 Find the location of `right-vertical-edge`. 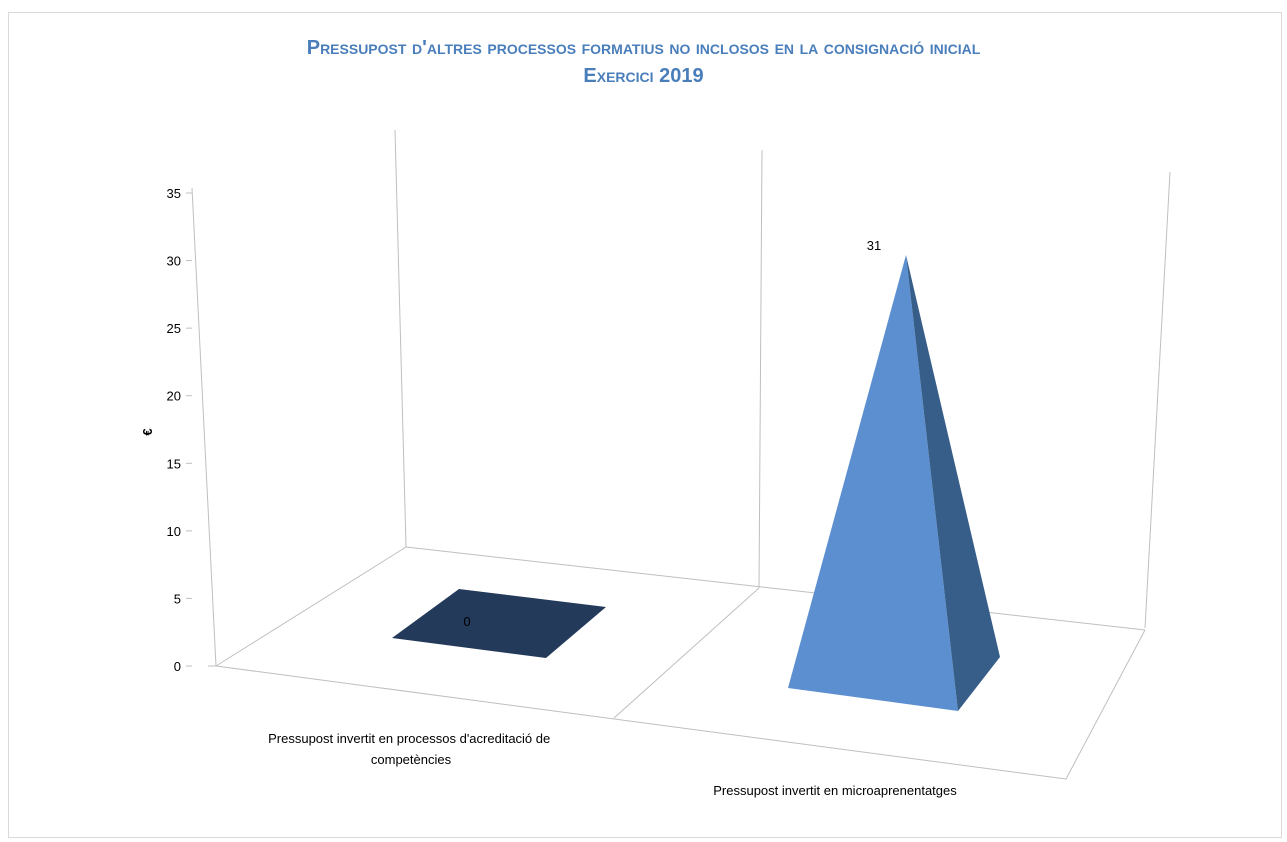

right-vertical-edge is located at coordinates (1157, 400).